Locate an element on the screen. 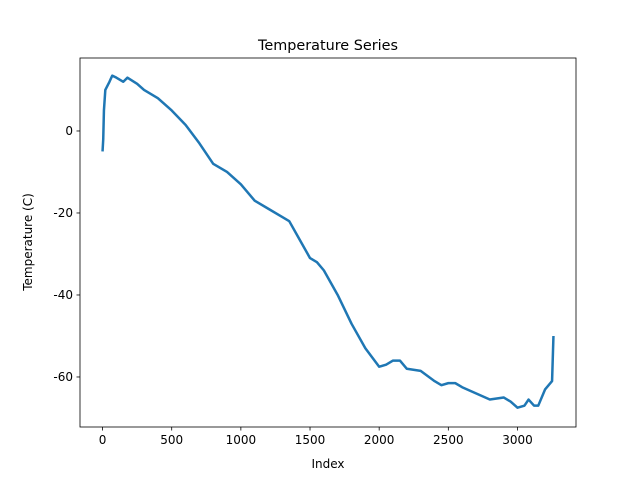 The width and height of the screenshot is (640, 480). x-tick-label: 3000 is located at coordinates (517, 440).